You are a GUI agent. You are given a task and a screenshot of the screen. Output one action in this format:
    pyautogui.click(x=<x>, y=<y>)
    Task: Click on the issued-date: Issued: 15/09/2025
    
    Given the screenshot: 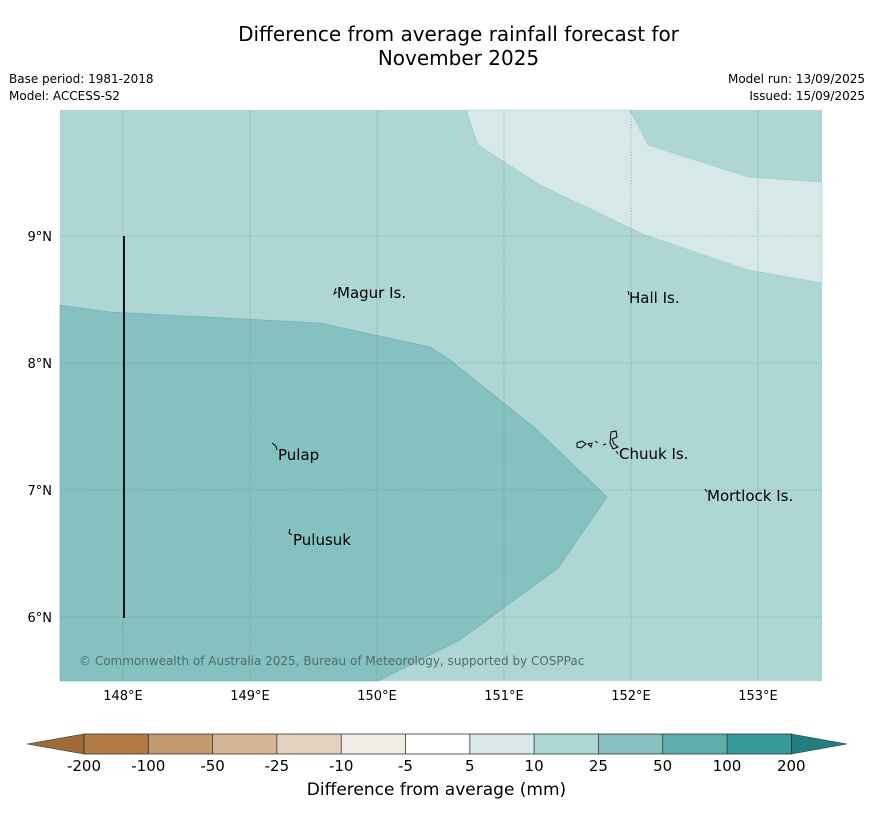 What is the action you would take?
    pyautogui.click(x=807, y=96)
    